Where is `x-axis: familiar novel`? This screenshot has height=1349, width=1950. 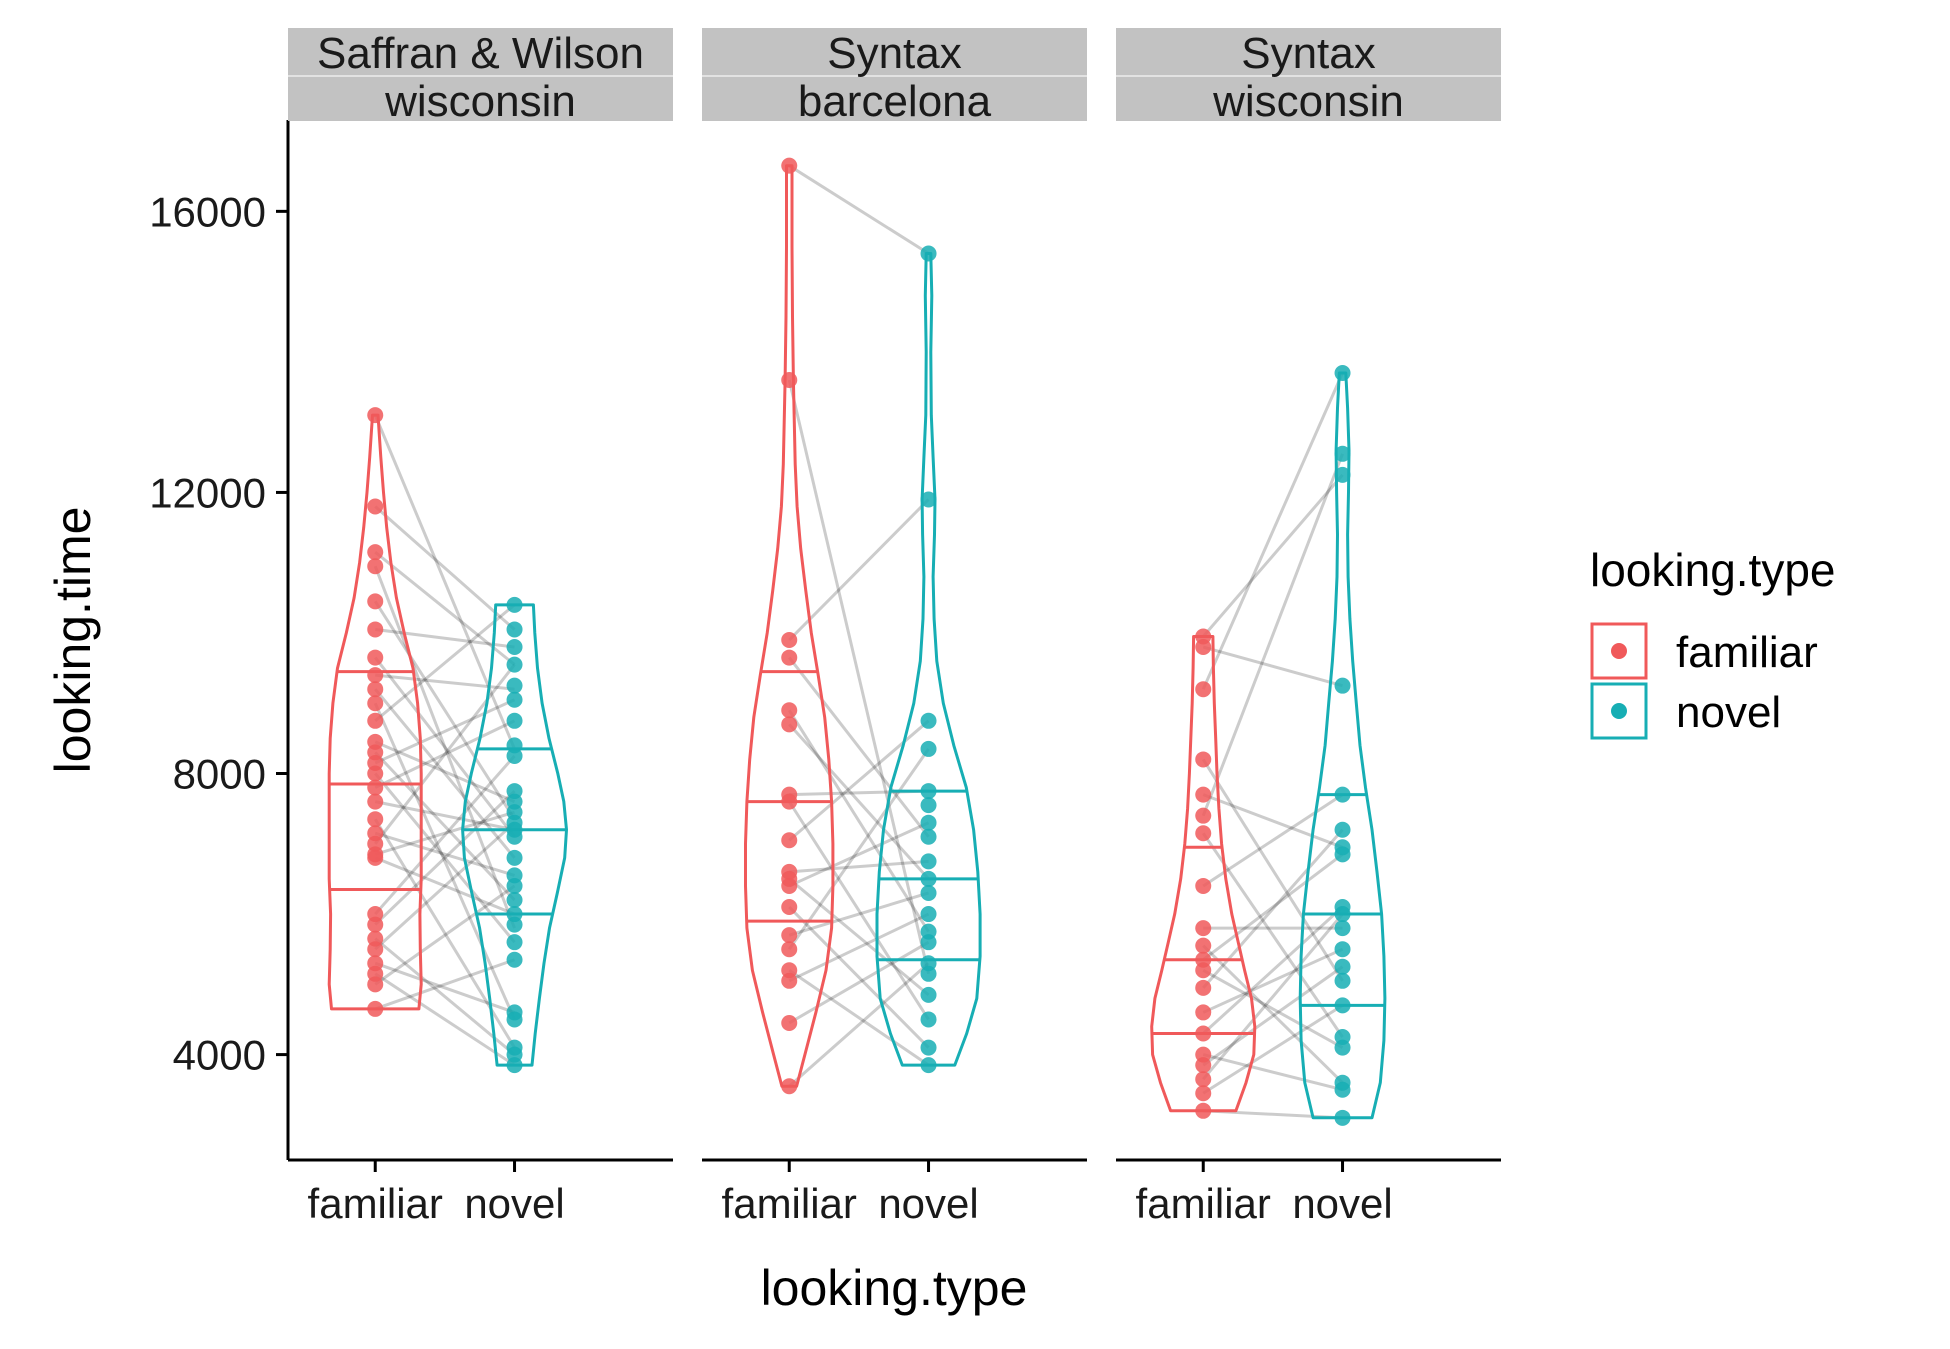
x-axis: familiar novel is located at coordinates (1308, 1192).